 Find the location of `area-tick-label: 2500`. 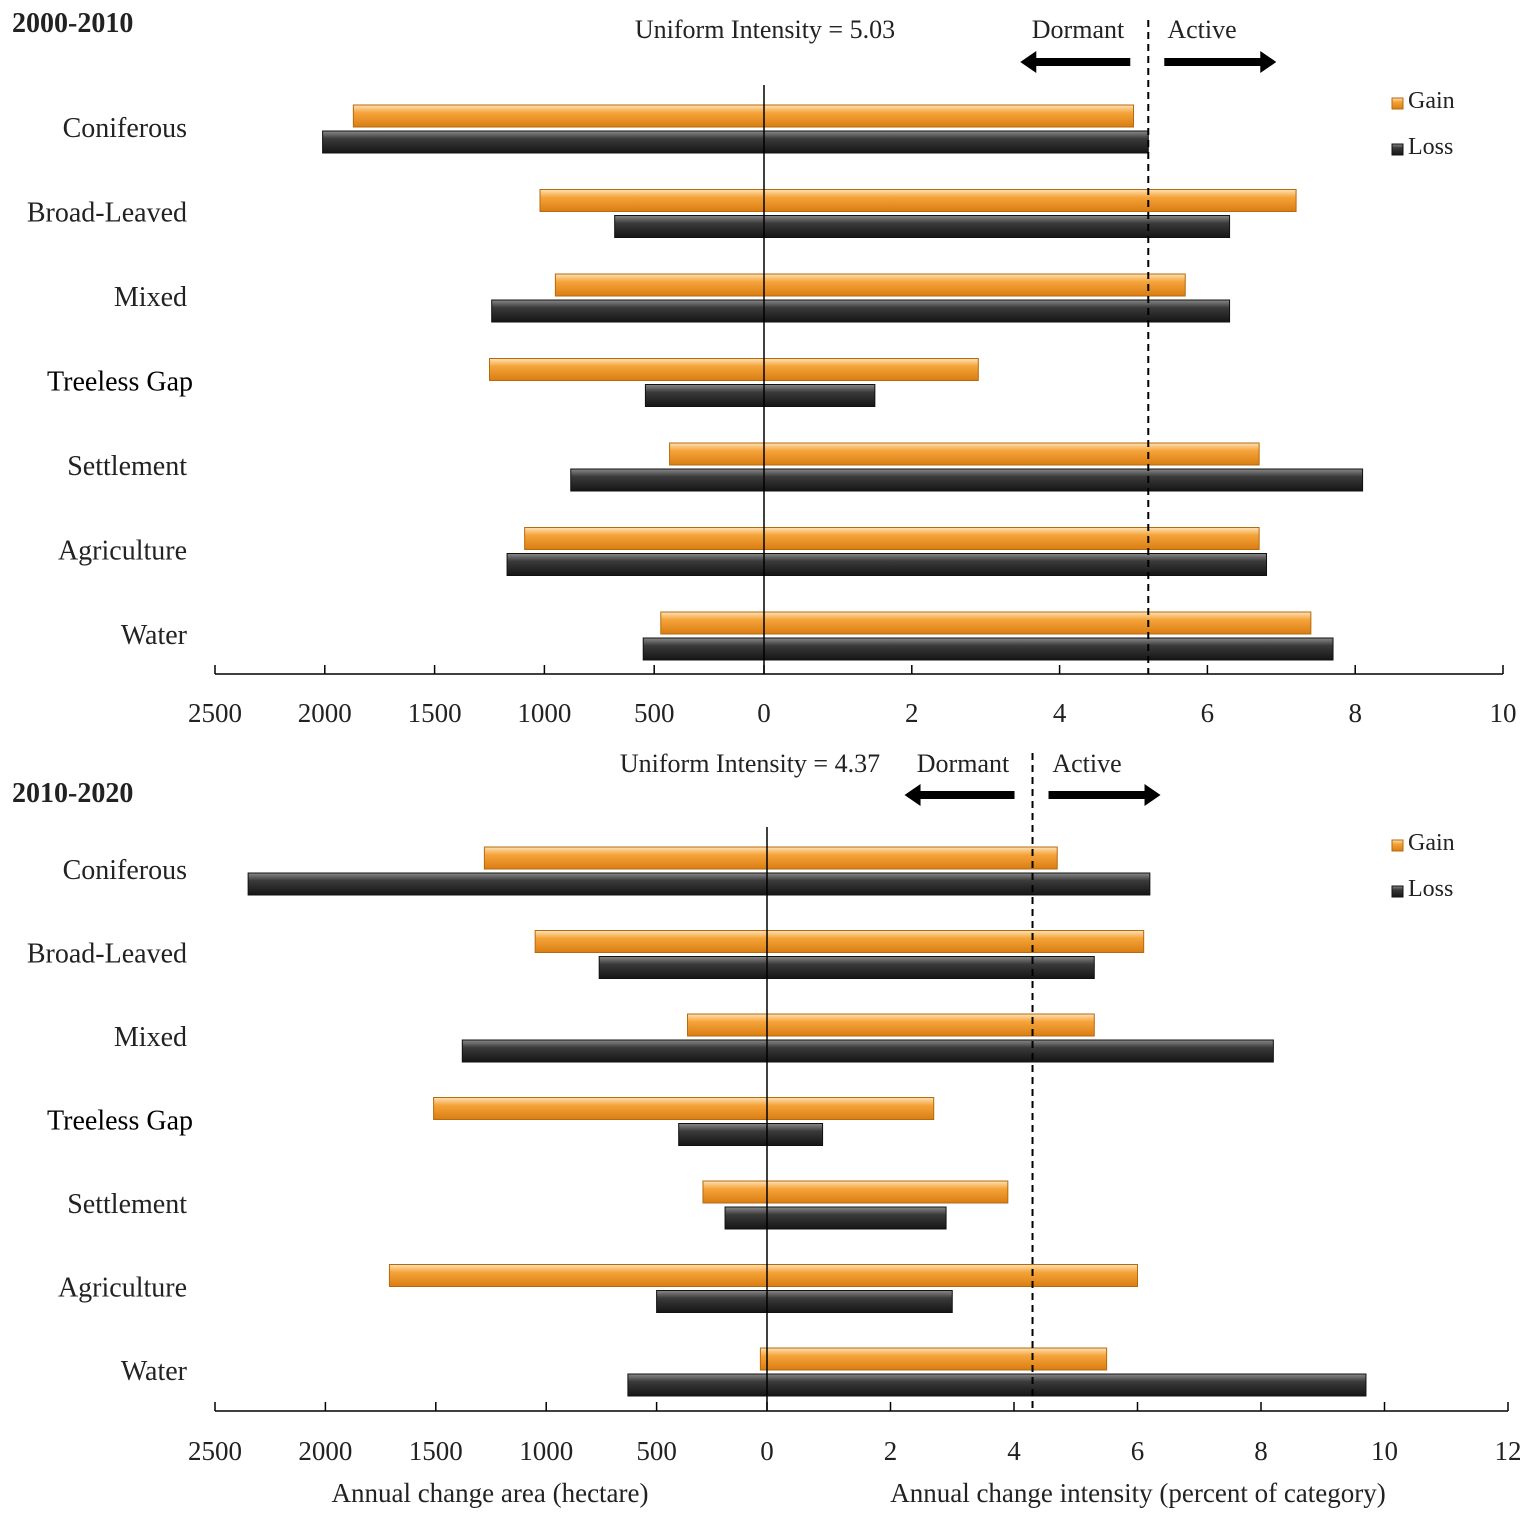

area-tick-label: 2500 is located at coordinates (215, 713).